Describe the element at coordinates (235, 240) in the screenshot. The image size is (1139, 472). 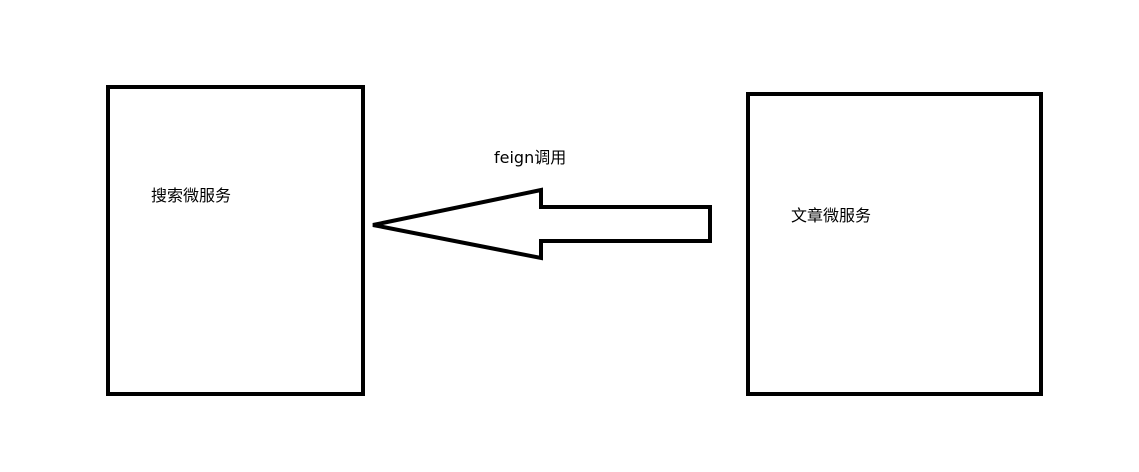
I see `search-service-box` at that location.